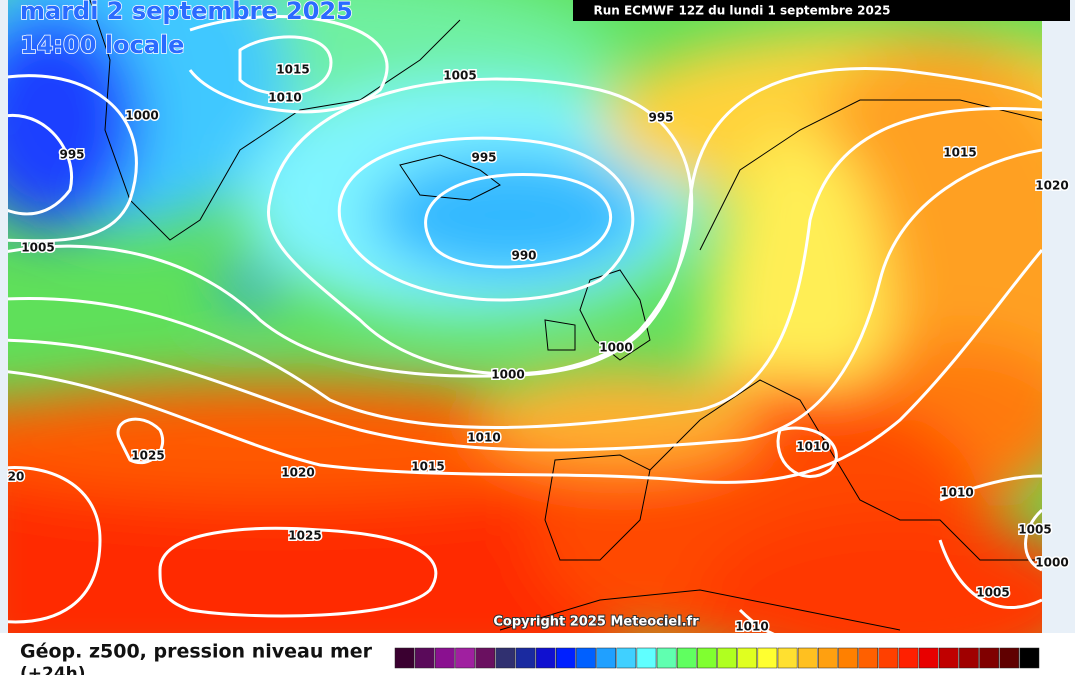  I want to click on legend-title: Géop. z500, pression niveau mer, so click(196, 652).